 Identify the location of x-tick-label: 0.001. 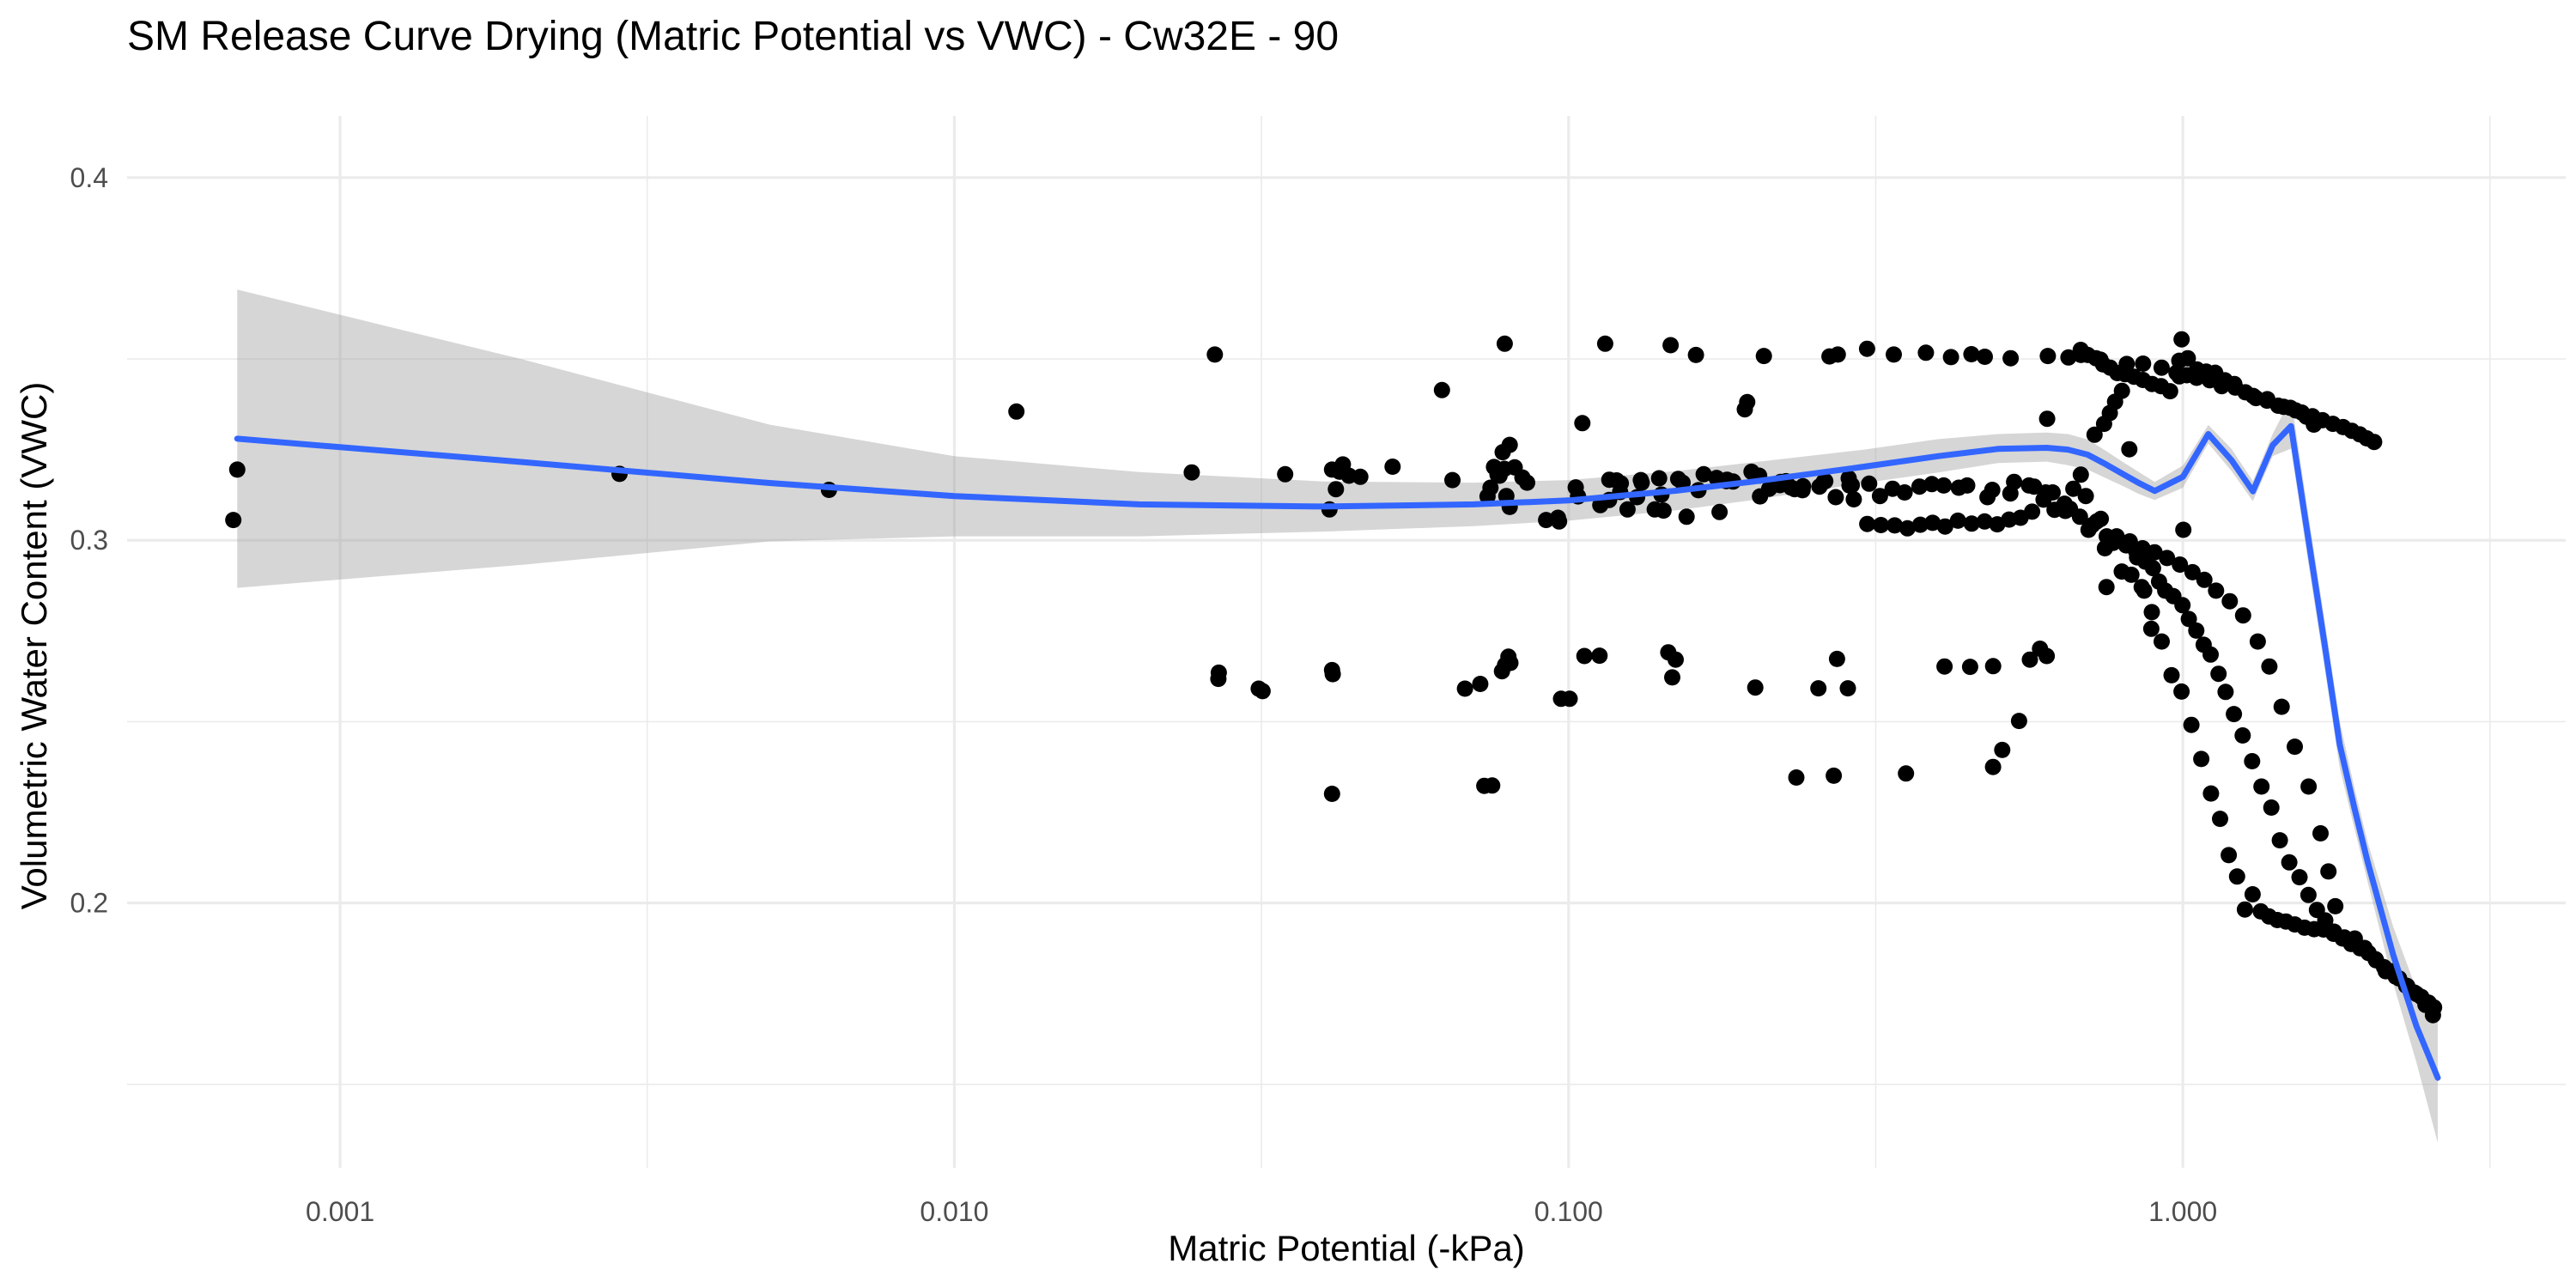
(340, 1211).